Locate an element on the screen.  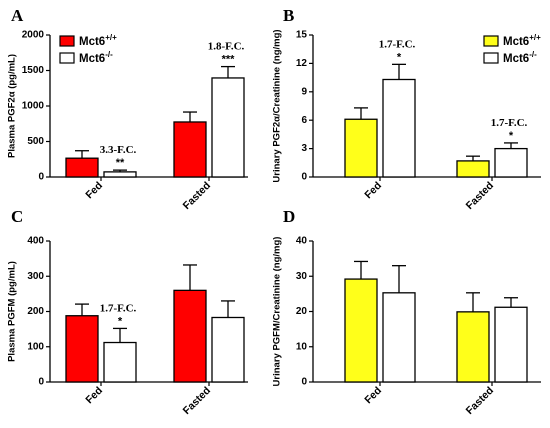
y-axis-label: Urinary PGFM/Creatinine (ng/mg) is located at coordinates (277, 312).